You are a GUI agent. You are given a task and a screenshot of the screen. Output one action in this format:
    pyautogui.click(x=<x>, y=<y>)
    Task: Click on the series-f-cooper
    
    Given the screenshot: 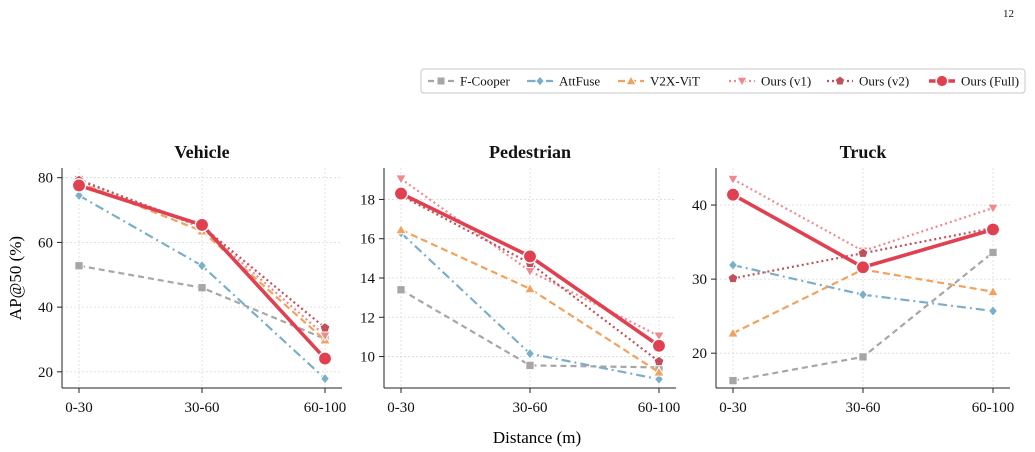 What is the action you would take?
    pyautogui.click(x=863, y=316)
    